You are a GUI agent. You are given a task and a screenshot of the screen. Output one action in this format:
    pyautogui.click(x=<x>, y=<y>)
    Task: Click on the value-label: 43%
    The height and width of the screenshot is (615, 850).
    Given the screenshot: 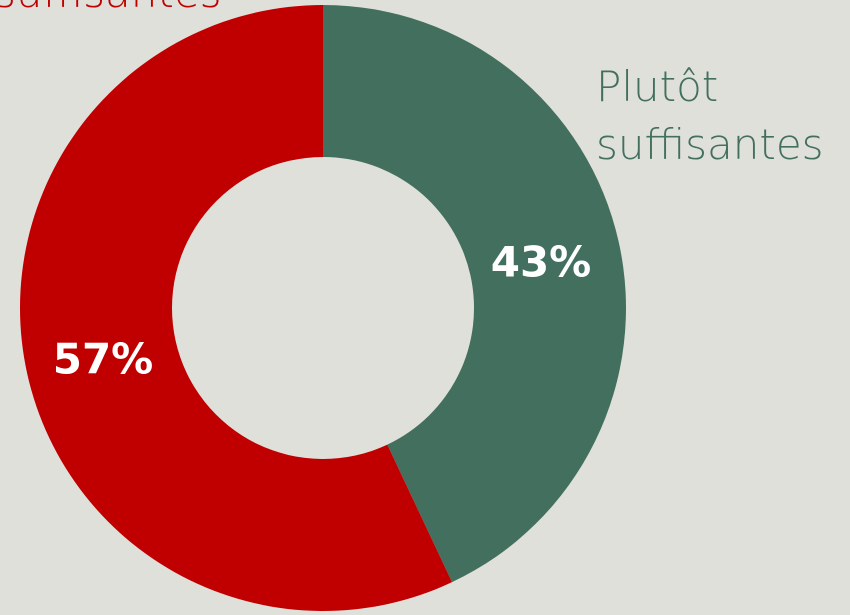 What is the action you would take?
    pyautogui.click(x=541, y=262)
    